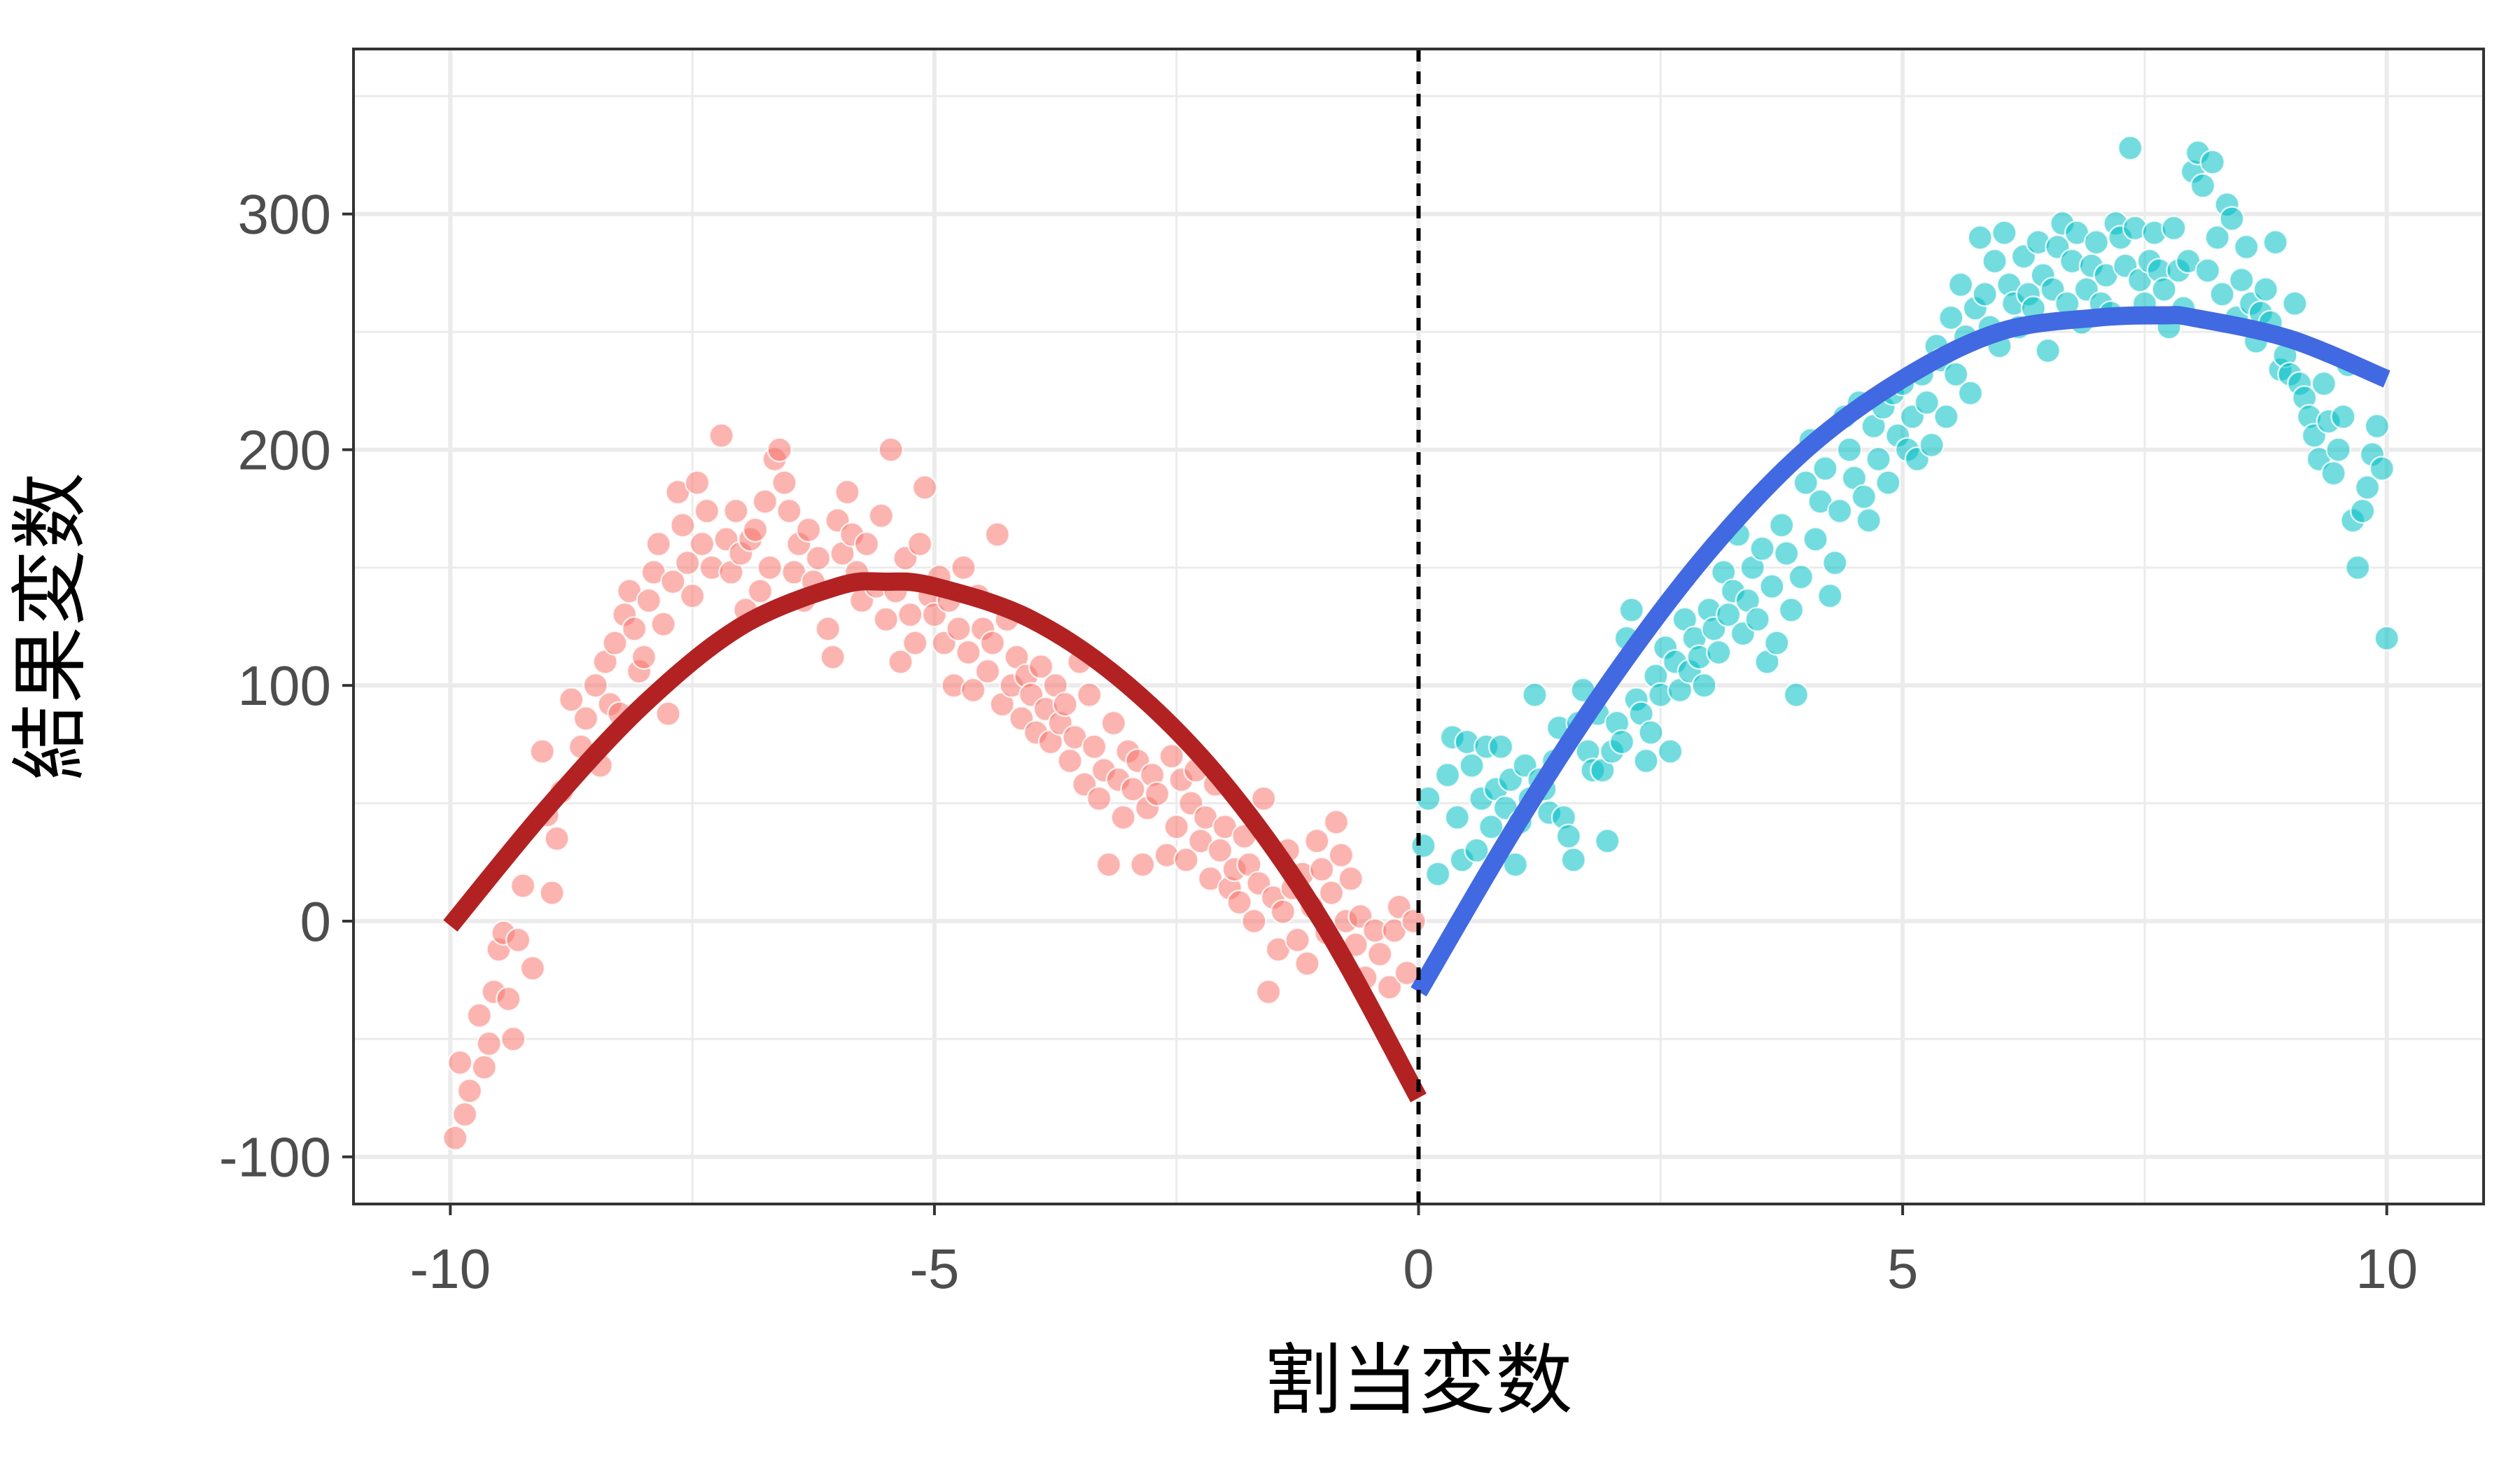 The height and width of the screenshot is (1470, 2520). What do you see at coordinates (284, 214) in the screenshot?
I see `y-tick-label: 300` at bounding box center [284, 214].